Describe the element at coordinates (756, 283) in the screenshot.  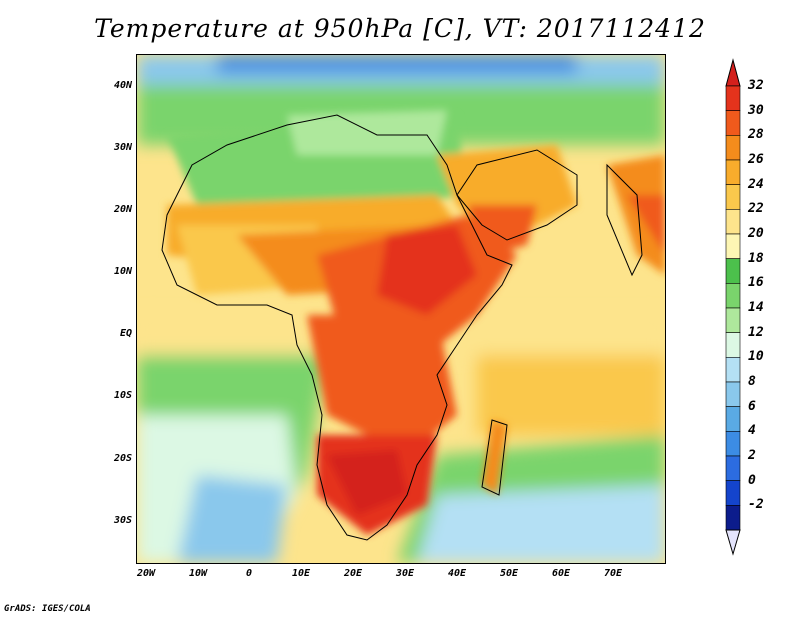
I see `colorbar-label: 16` at that location.